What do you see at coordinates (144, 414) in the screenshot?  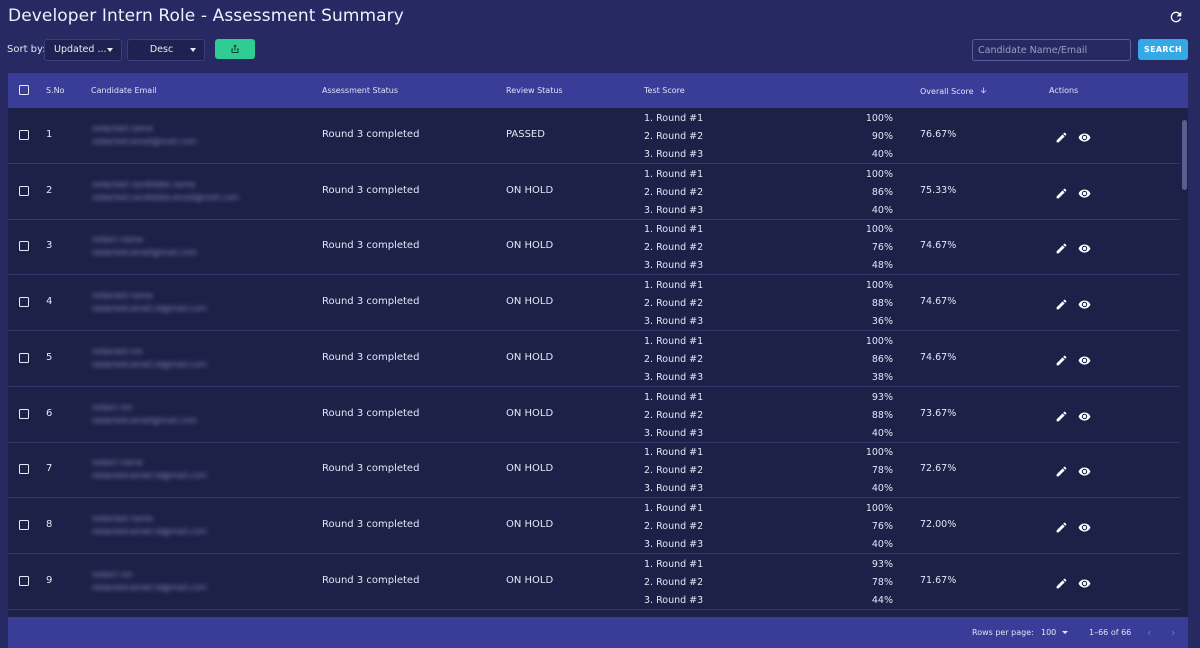 I see `candidate-email: redact nm redacted.email@mail.com` at bounding box center [144, 414].